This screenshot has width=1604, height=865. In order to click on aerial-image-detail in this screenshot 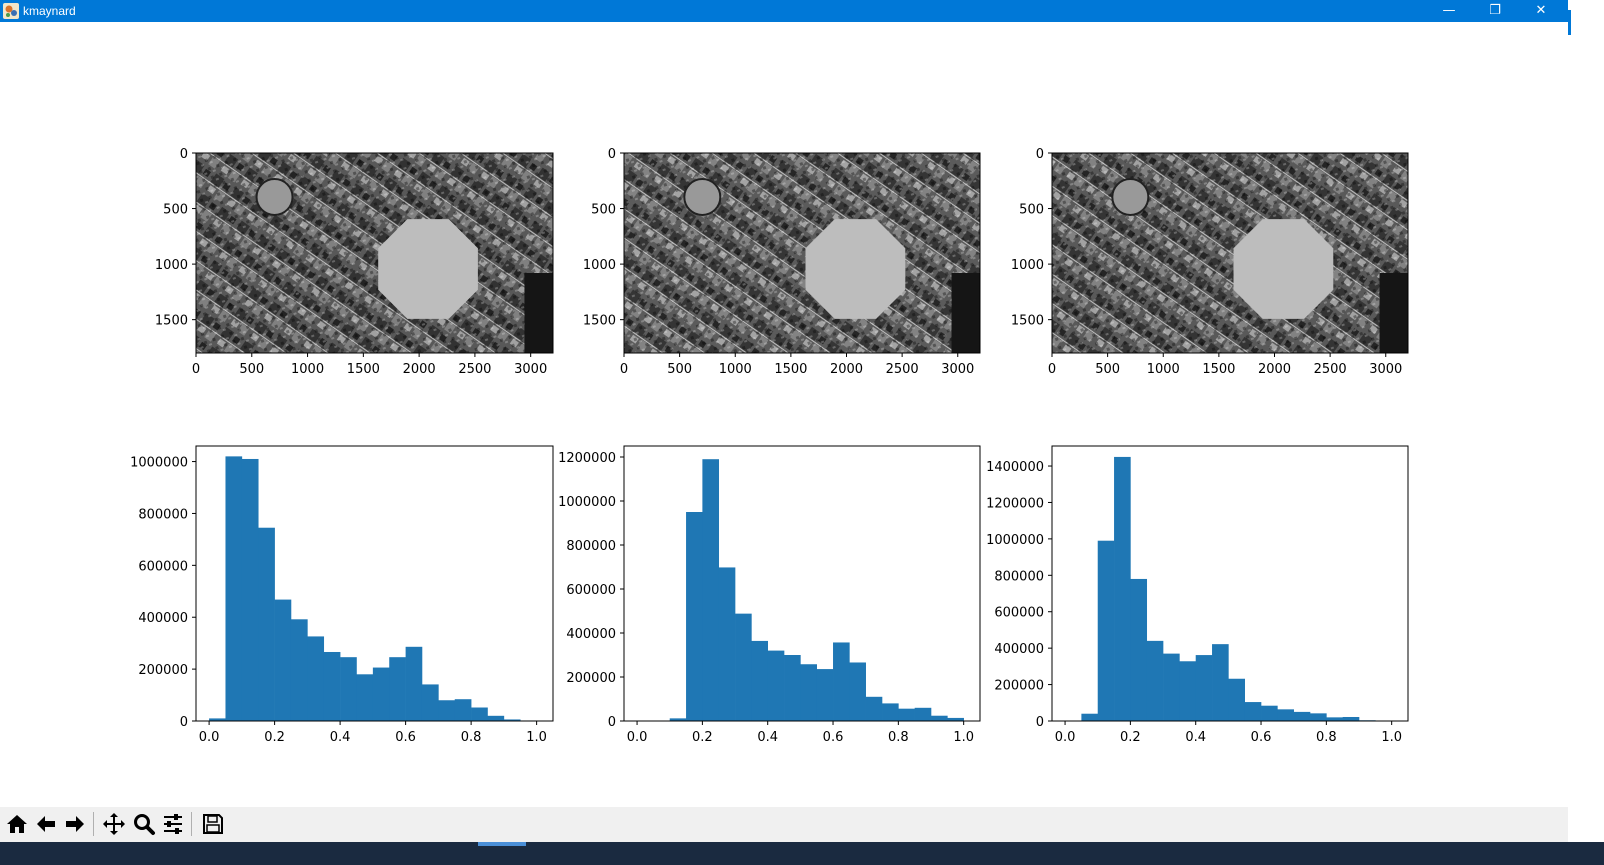, I will do `click(374, 253)`.